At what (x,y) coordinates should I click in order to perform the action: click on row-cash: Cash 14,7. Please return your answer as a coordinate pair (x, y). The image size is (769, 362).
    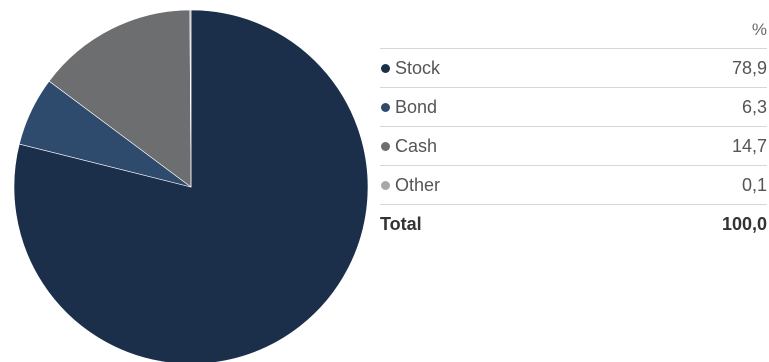
    Looking at the image, I should click on (573, 146).